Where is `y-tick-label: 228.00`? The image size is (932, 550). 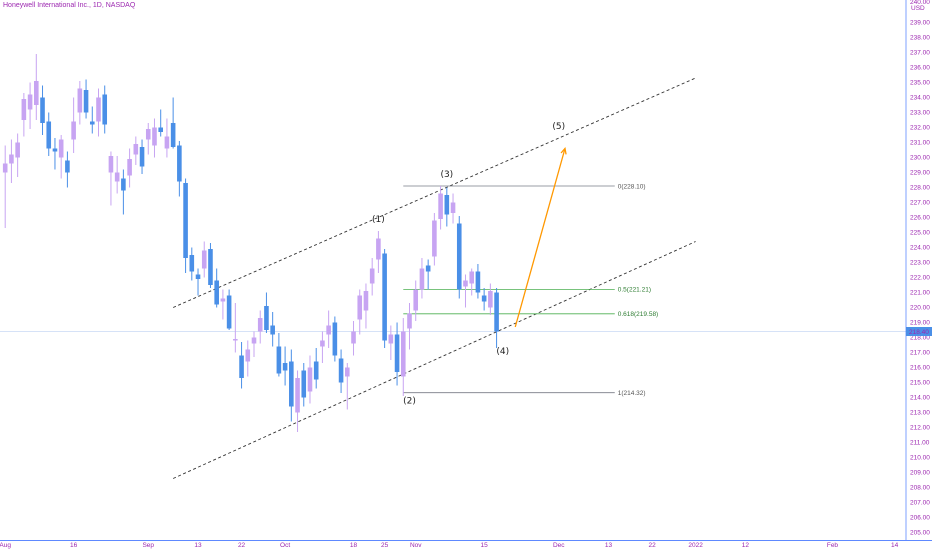 y-tick-label: 228.00 is located at coordinates (920, 188).